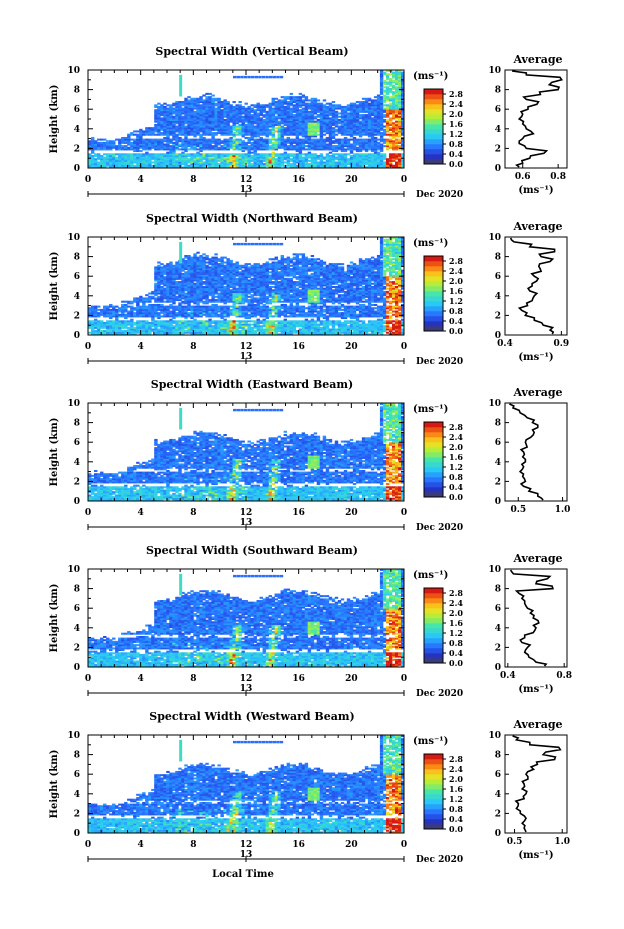  I want to click on average-x-tick-label: 0.9, so click(562, 344).